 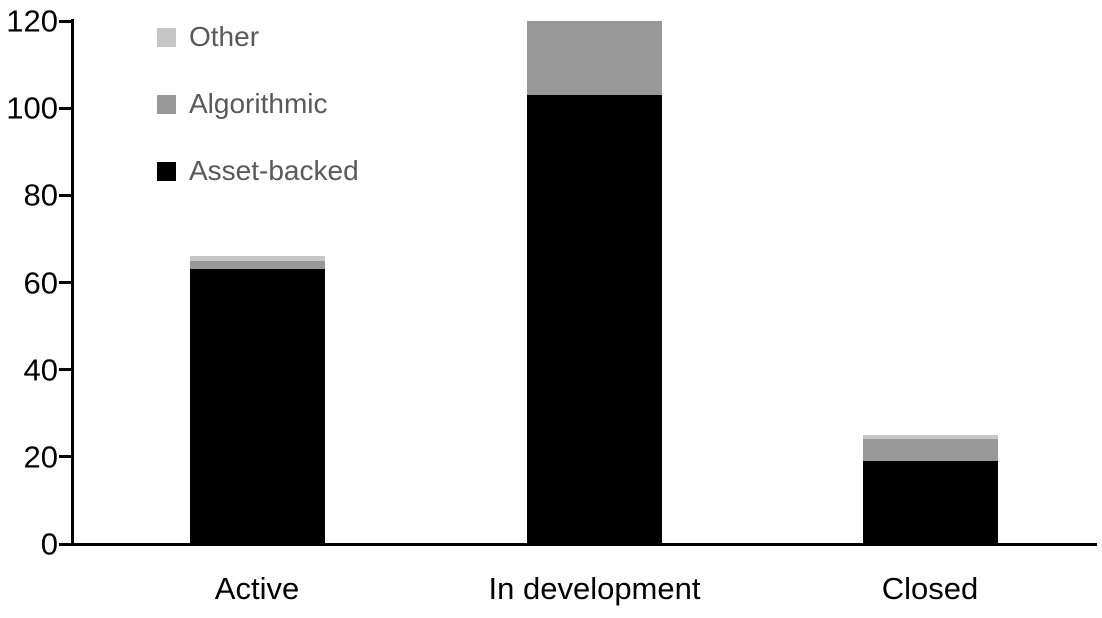 I want to click on bar-closed, so click(x=930, y=489).